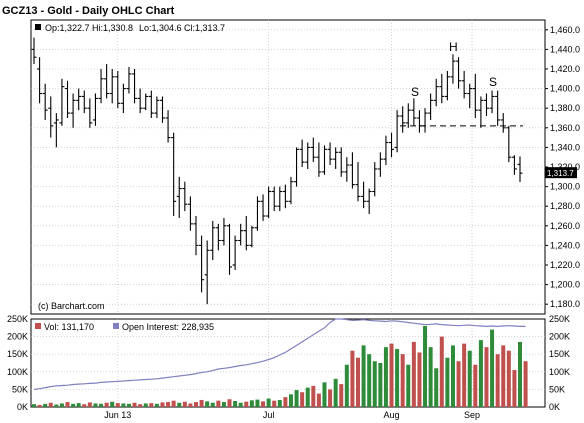 This screenshot has width=584, height=423. What do you see at coordinates (559, 372) in the screenshot?
I see `volume-tick-label: 100K` at bounding box center [559, 372].